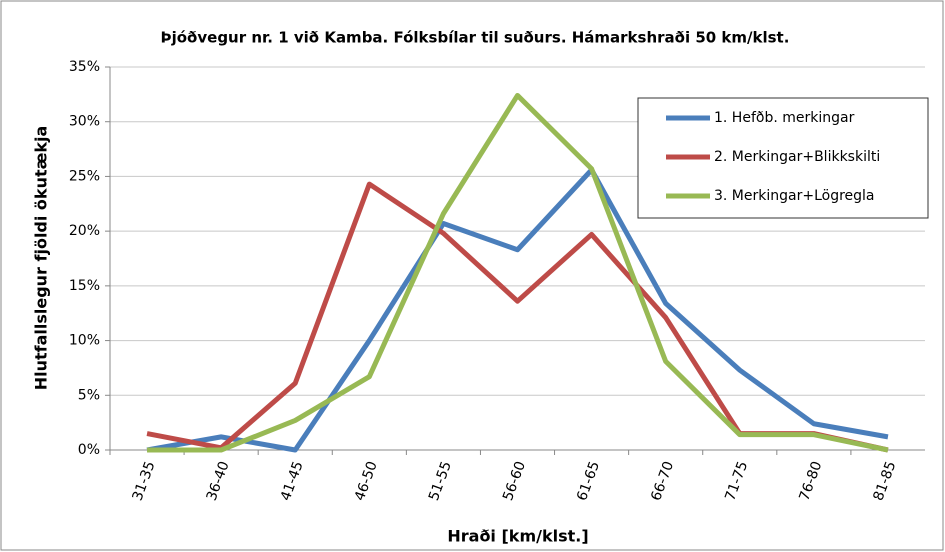 The width and height of the screenshot is (945, 552). I want to click on y-tick-label: 5%, so click(89, 395).